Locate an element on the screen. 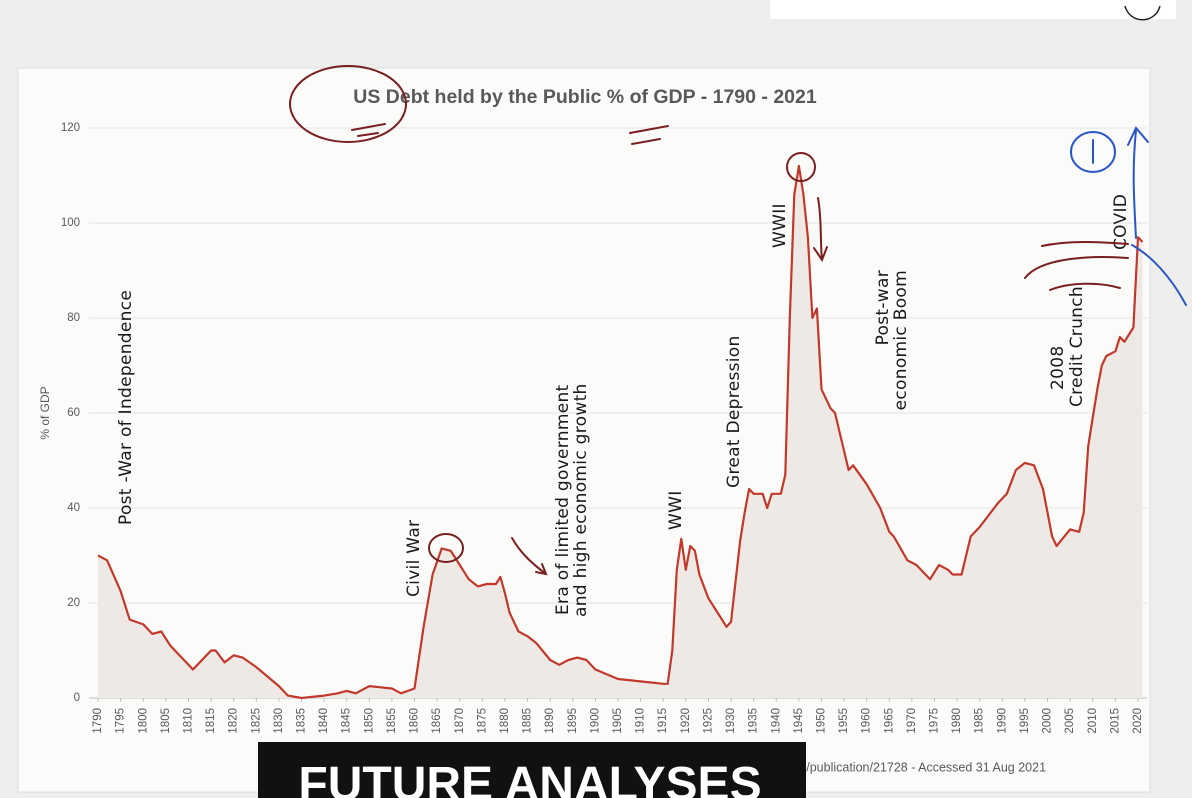  y-tick-label: 0 is located at coordinates (77, 698).